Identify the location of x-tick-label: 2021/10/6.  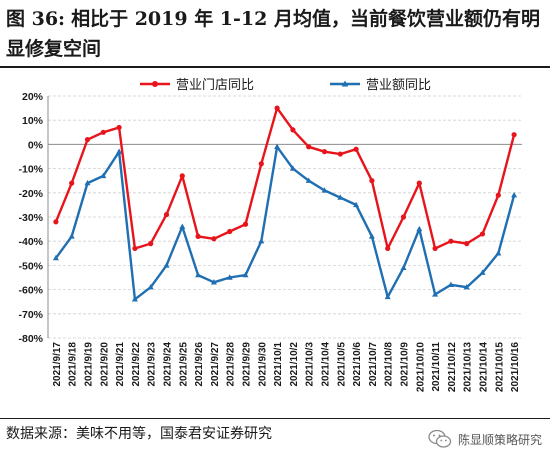
(357, 364).